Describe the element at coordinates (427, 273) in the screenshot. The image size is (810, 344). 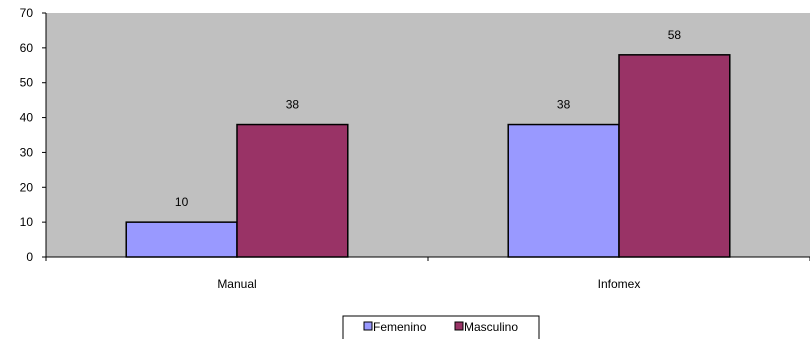
I see `x-axis: Manual Infomex` at that location.